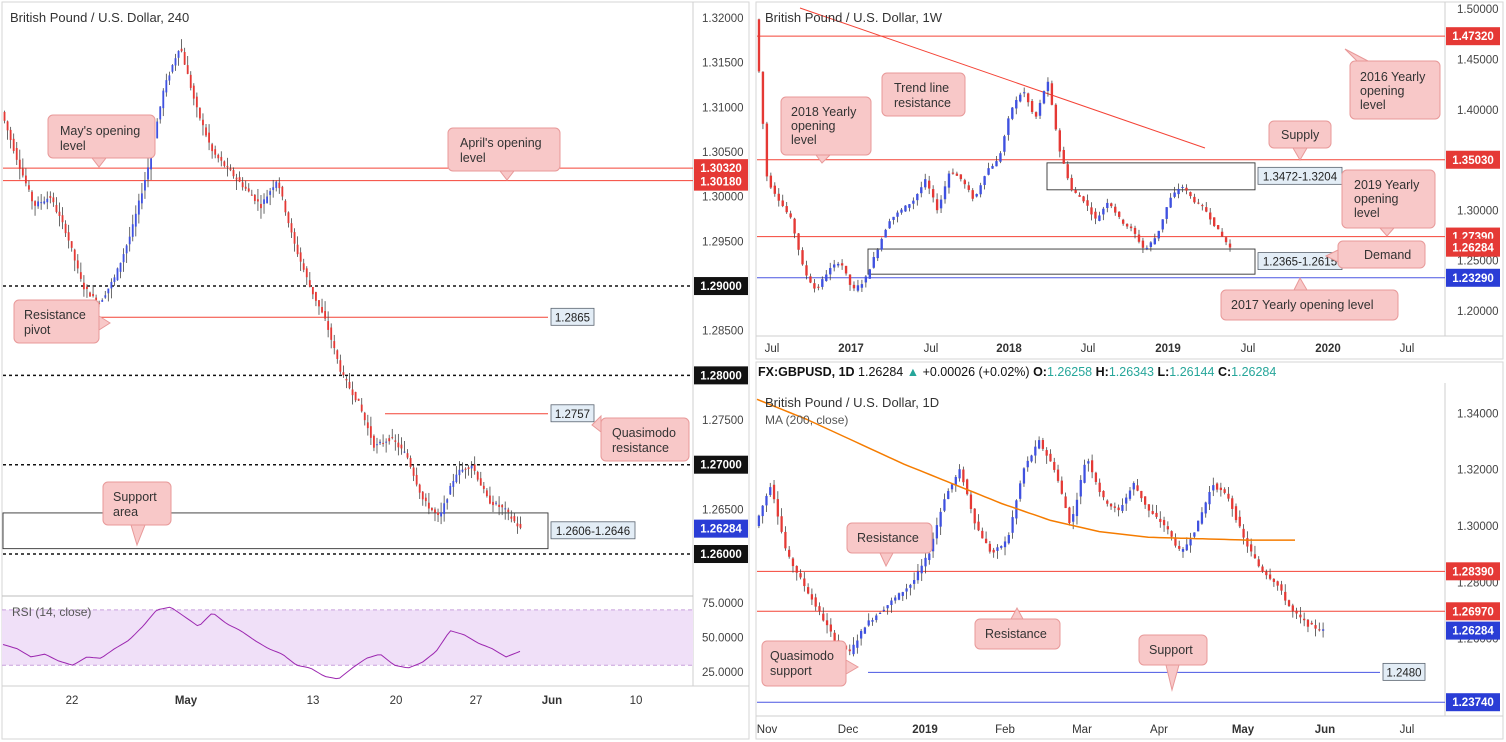 The width and height of the screenshot is (1506, 742). I want to click on callout-2019-yearly: 2019 Yearly opening level, so click(1388, 203).